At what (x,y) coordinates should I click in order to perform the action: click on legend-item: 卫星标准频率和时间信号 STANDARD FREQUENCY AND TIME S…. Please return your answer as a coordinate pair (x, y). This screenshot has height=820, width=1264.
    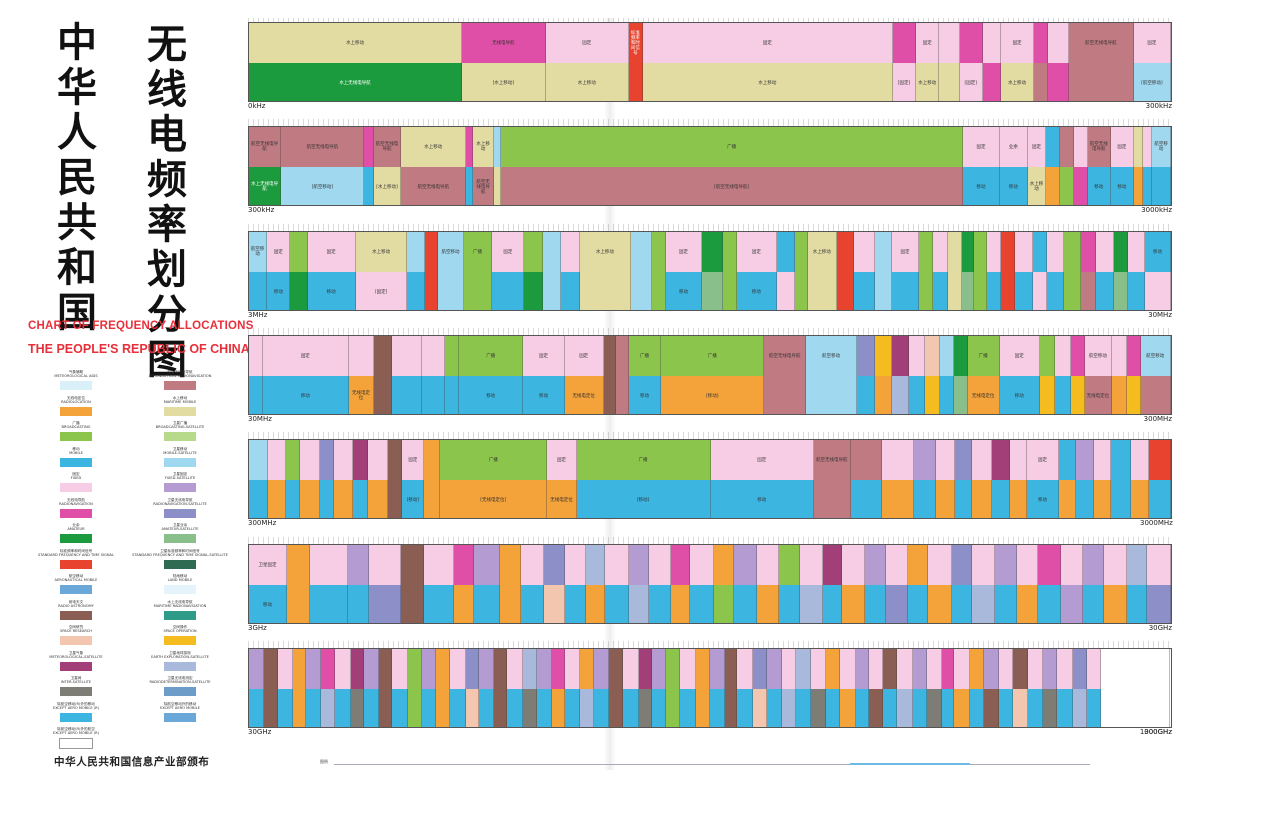
    Looking at the image, I should click on (180, 564).